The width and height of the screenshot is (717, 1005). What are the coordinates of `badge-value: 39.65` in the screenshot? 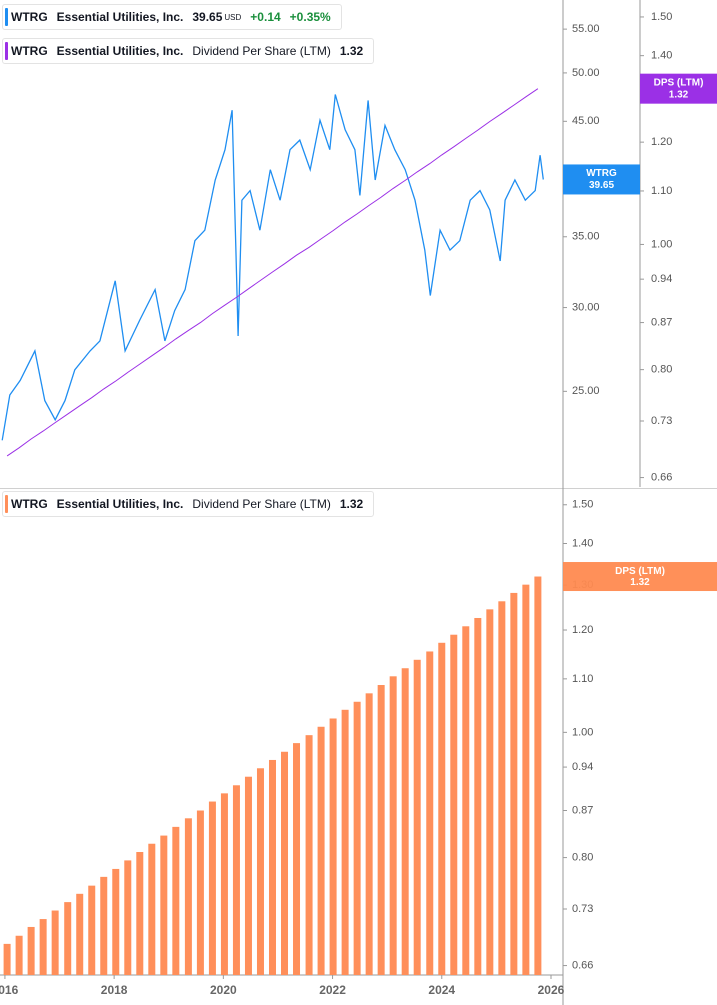 It's located at (601, 185).